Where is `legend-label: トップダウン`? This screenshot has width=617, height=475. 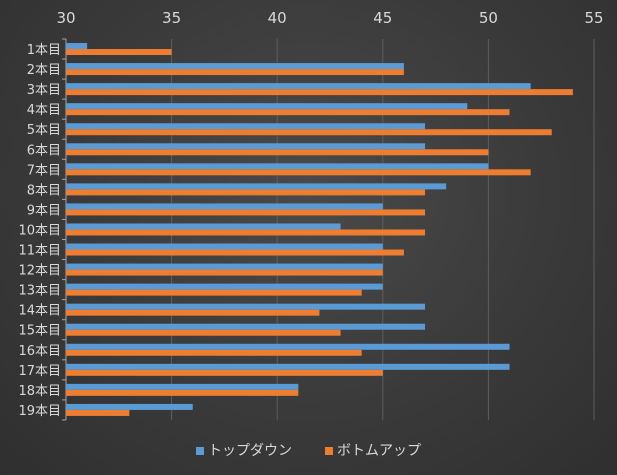
legend-label: トップダウン is located at coordinates (250, 451).